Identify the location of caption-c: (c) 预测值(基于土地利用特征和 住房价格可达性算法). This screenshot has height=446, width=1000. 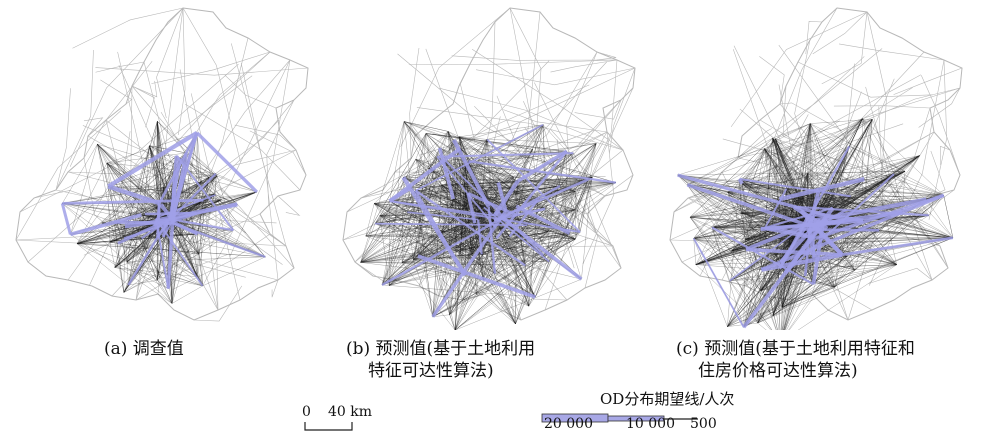
(795, 360).